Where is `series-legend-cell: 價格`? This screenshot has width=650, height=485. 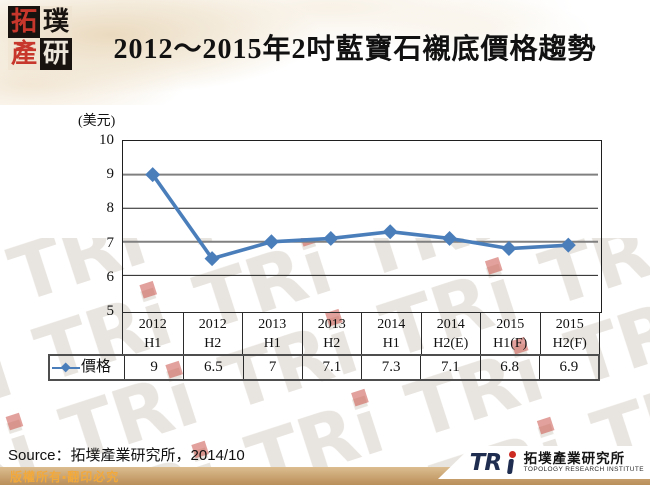
series-legend-cell: 價格 is located at coordinates (87, 367).